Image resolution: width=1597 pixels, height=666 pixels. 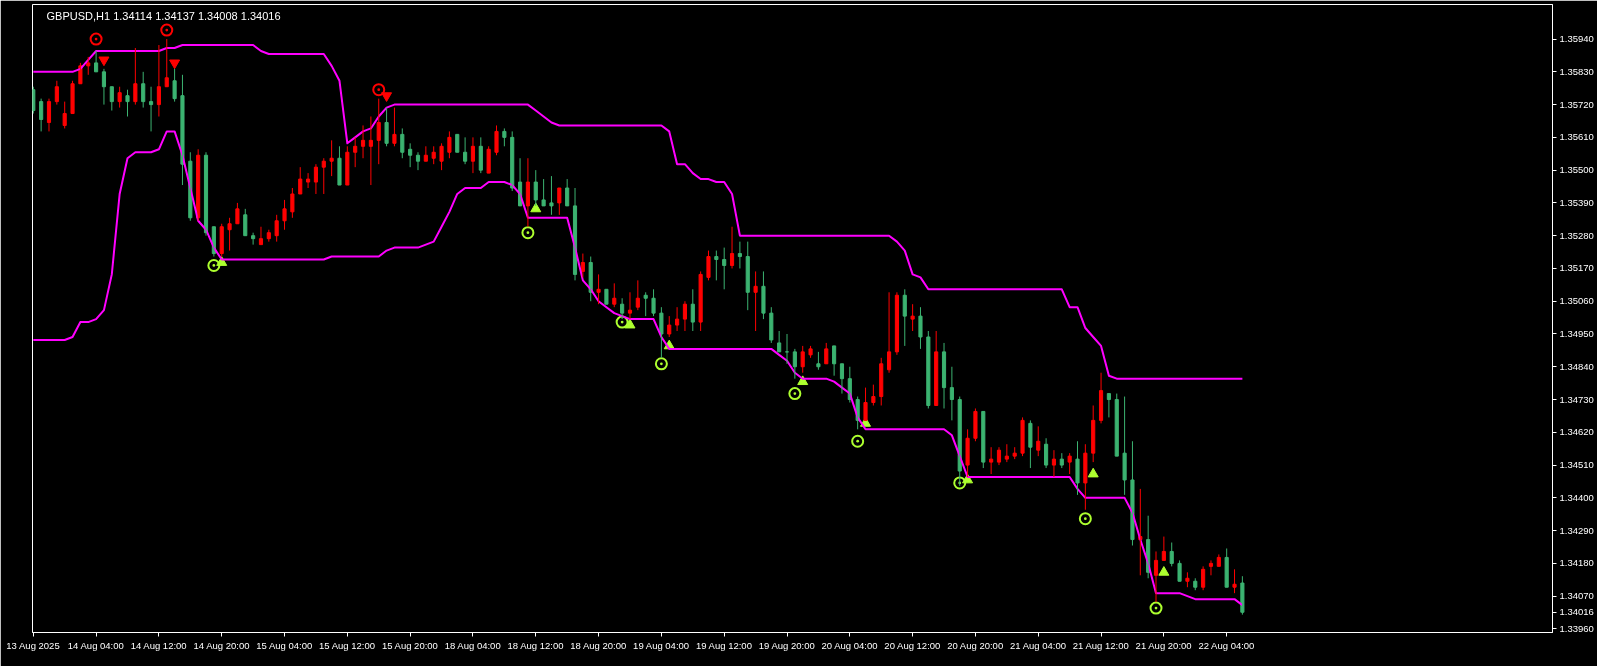 What do you see at coordinates (1576, 301) in the screenshot?
I see `y-tick-label: 1.35060` at bounding box center [1576, 301].